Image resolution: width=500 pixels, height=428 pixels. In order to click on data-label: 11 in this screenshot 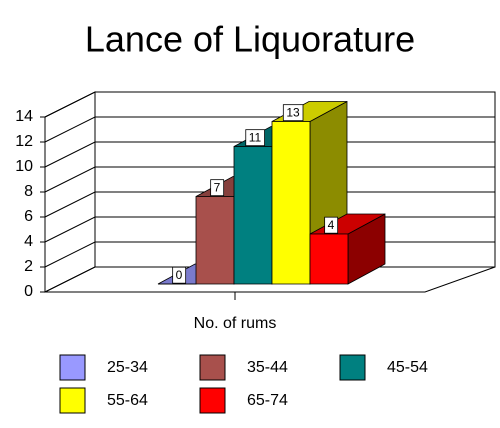, I will do `click(255, 138)`.